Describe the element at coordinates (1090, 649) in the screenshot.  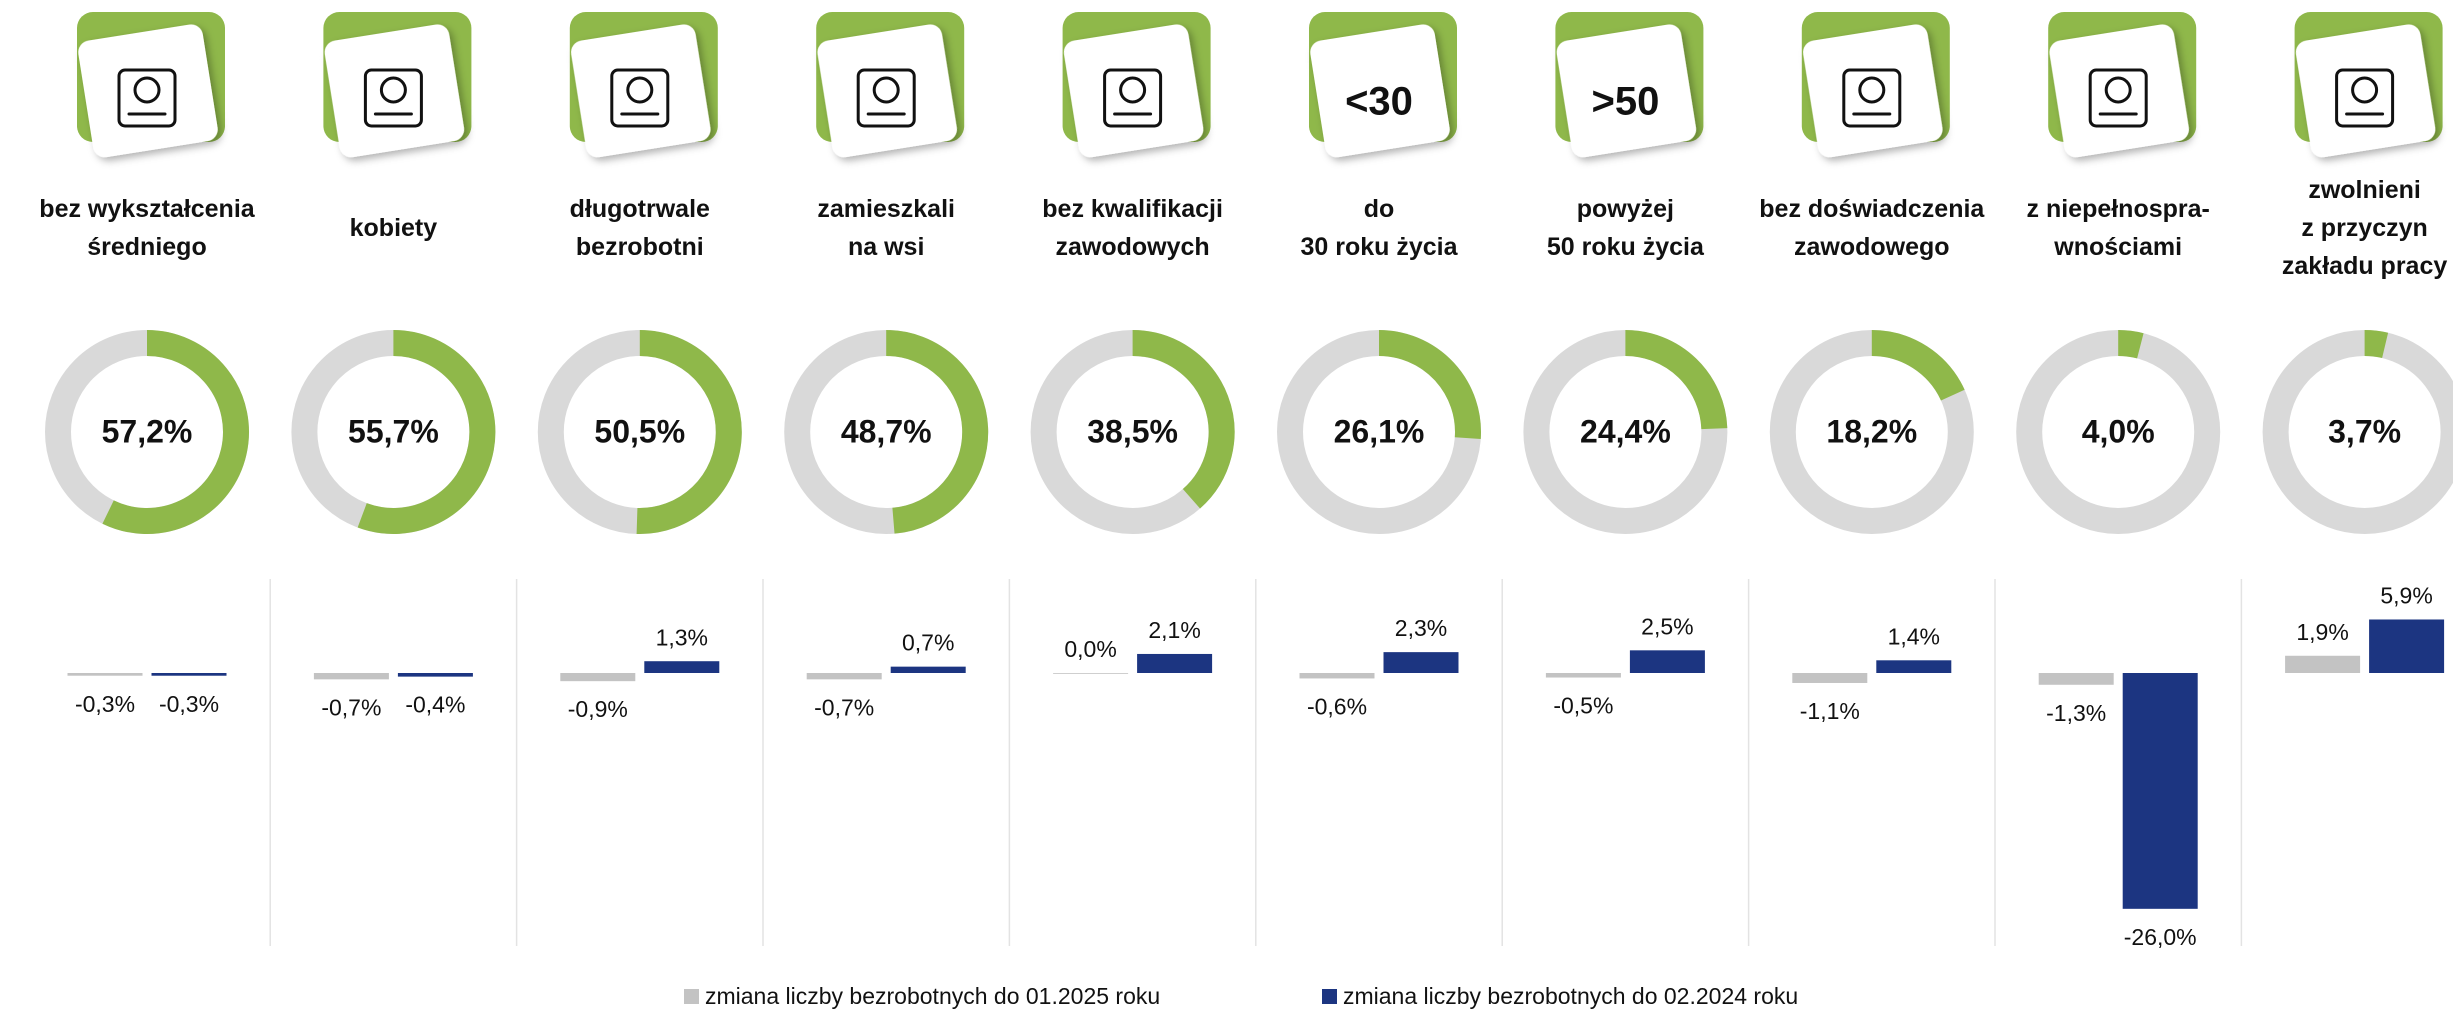
I see `bar-value-label: 0,0%` at that location.